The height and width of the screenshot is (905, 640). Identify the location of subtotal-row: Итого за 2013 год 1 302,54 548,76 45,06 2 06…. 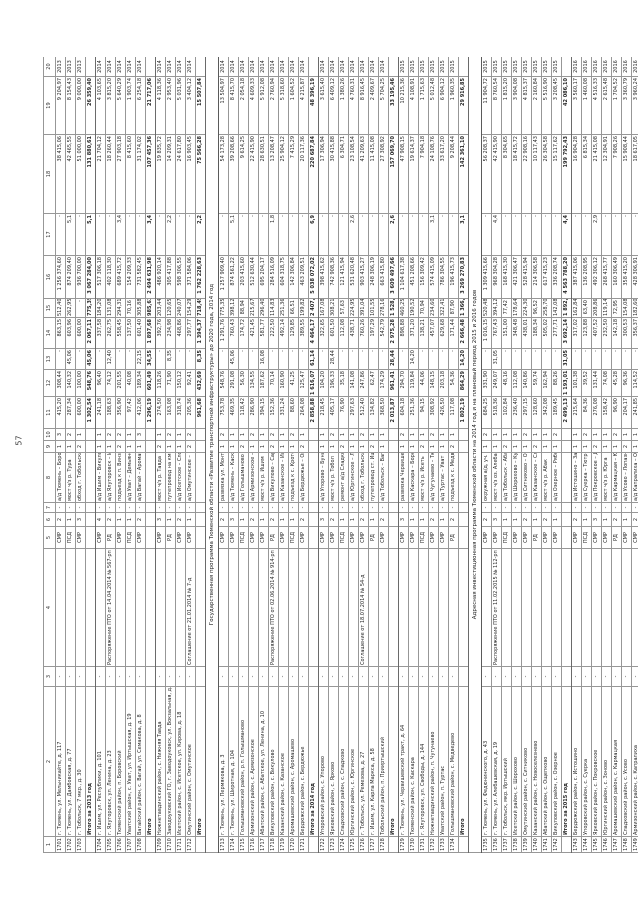
(90, 455).